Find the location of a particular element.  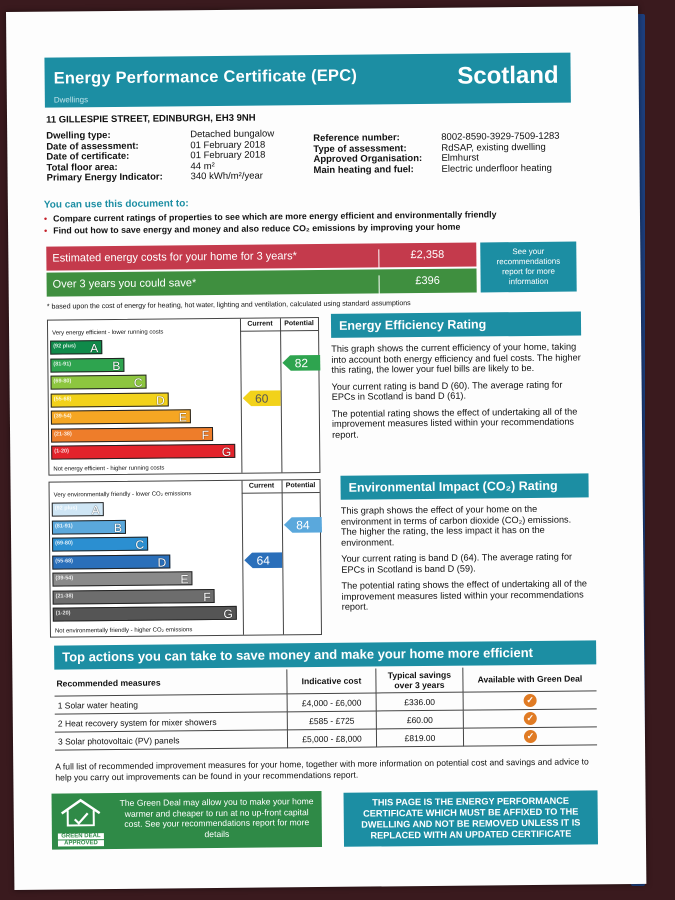

current-rating-value: 64 is located at coordinates (263, 560).